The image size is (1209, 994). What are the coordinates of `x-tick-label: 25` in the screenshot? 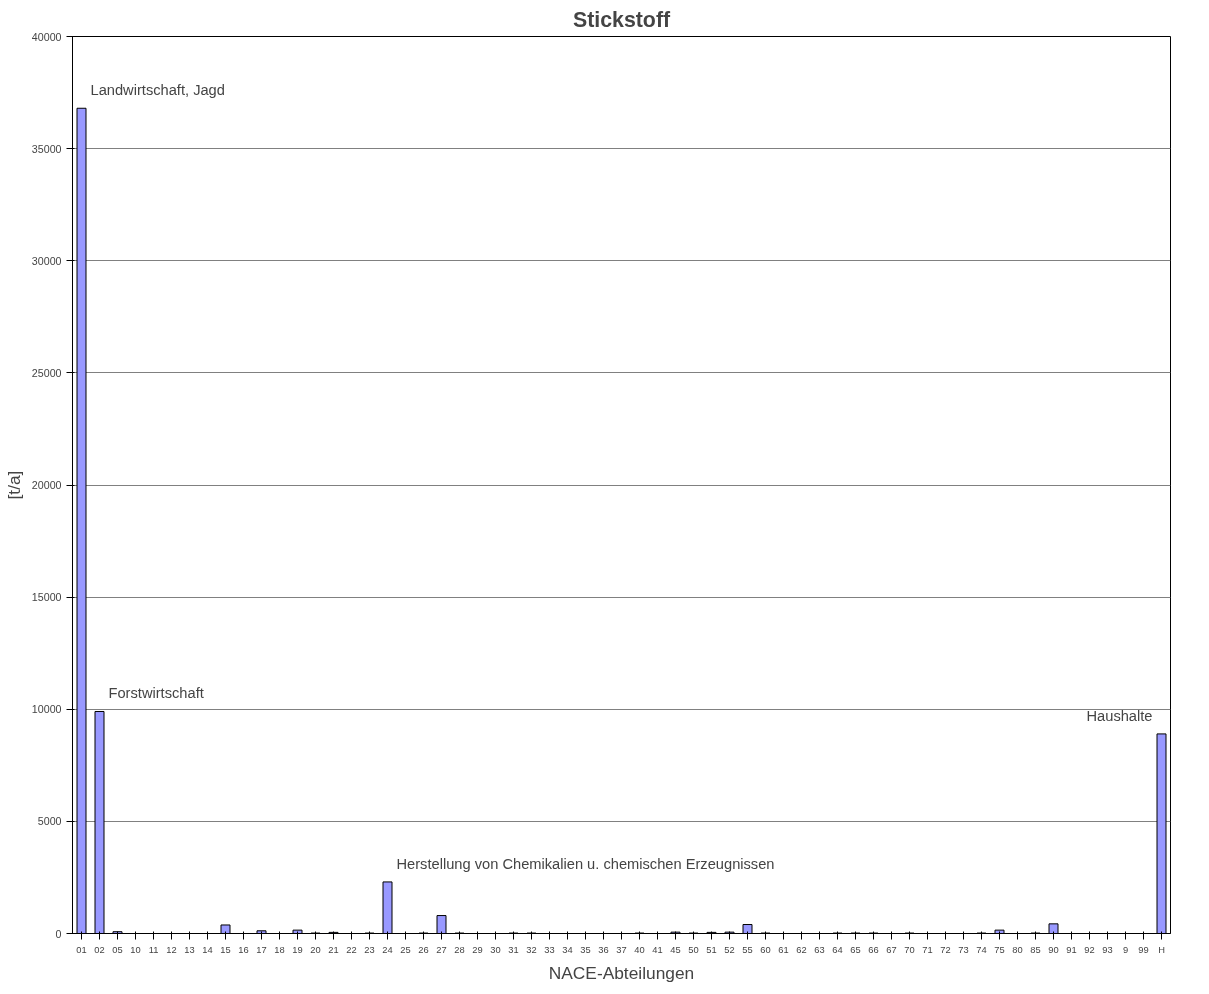 It's located at (405, 949).